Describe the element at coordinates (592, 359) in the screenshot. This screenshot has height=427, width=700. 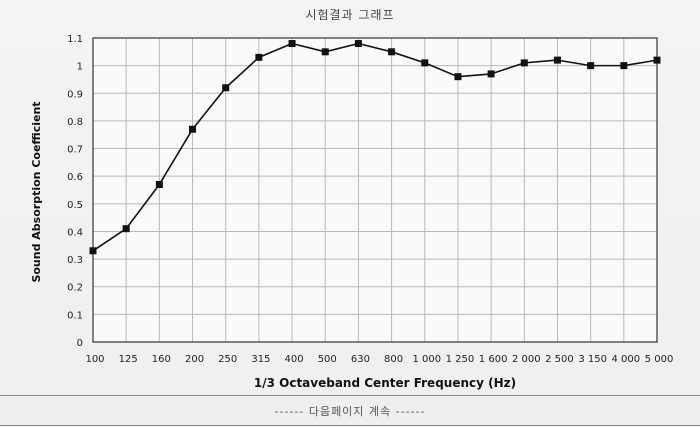
I see `x-tick-label: 3 150` at that location.